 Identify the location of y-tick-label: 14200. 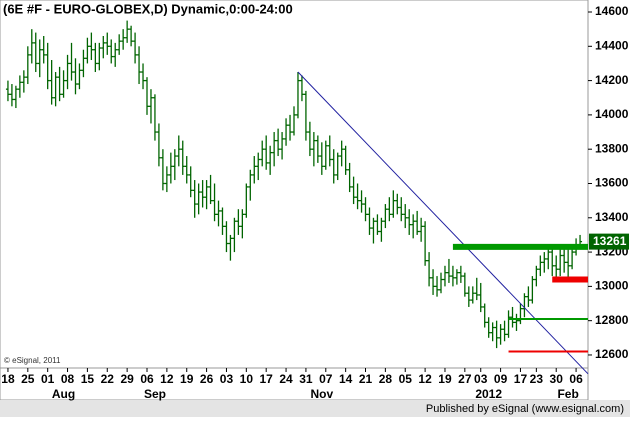
(612, 80).